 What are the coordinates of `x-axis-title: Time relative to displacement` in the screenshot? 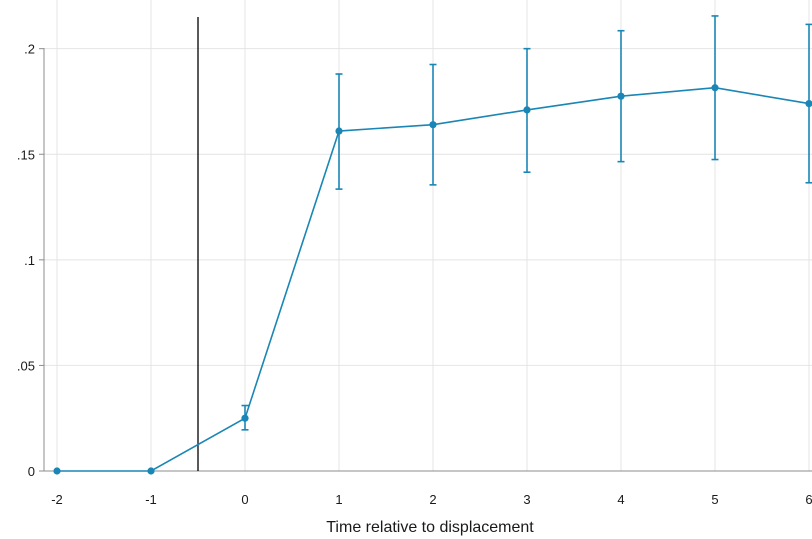 It's located at (430, 527).